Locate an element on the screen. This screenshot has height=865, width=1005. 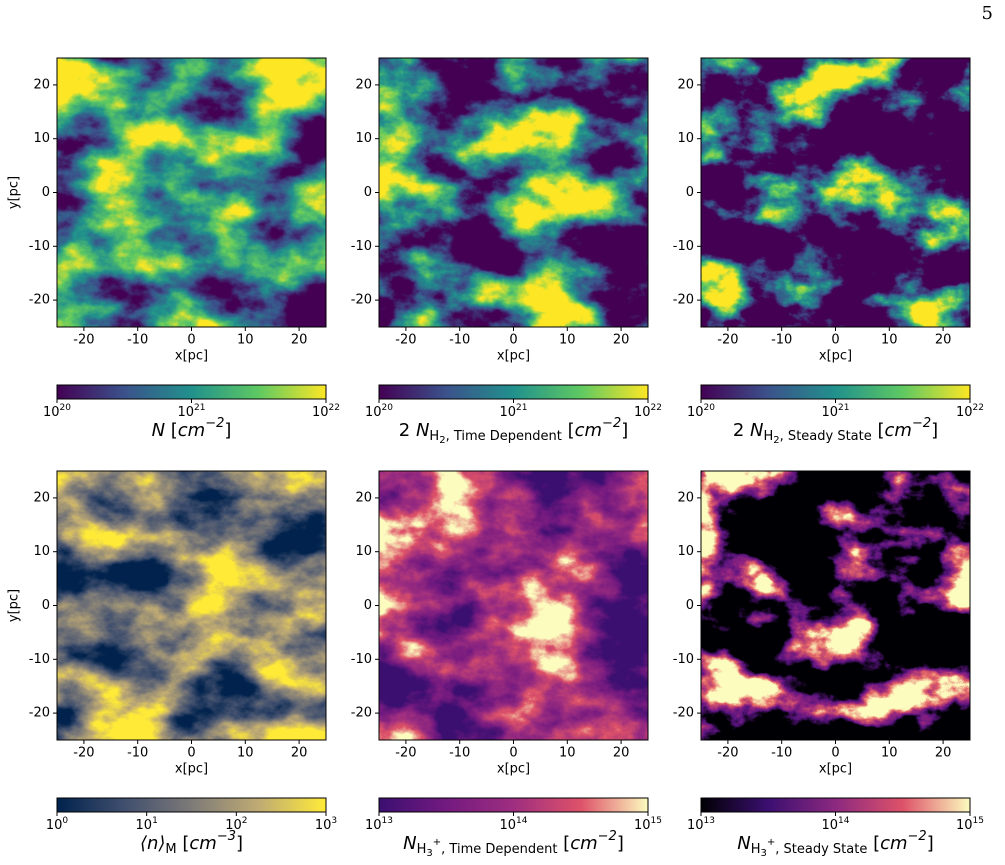
colorbar is located at coordinates (191, 805).